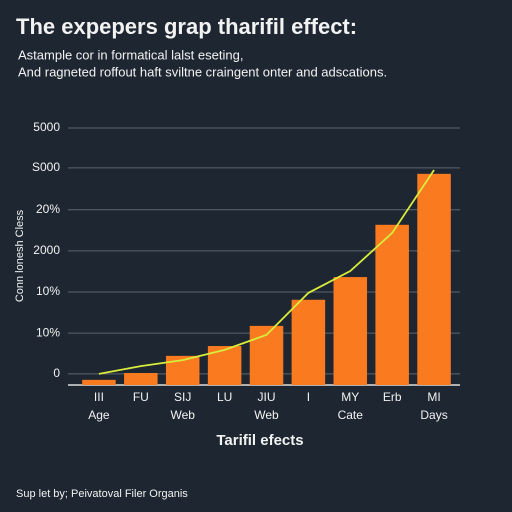 This screenshot has width=512, height=512. I want to click on x-tick-label: MI, so click(433, 397).